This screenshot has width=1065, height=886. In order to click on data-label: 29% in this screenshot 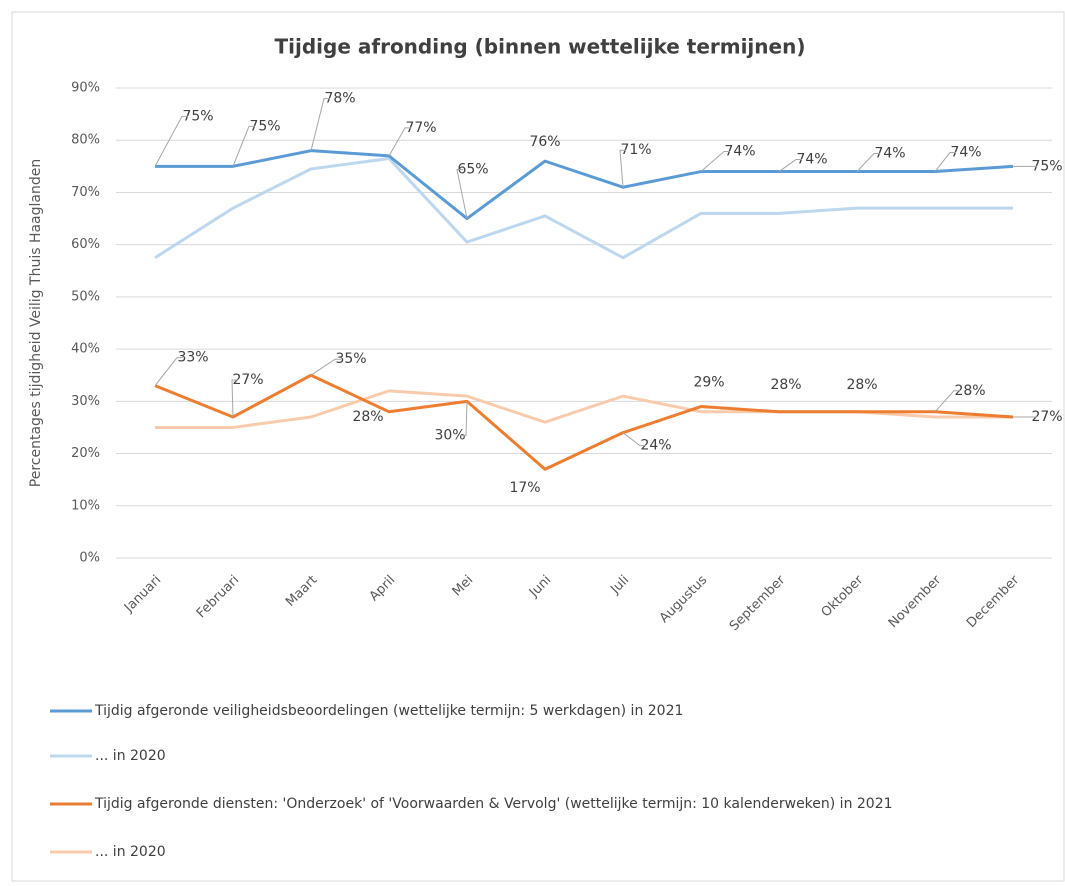, I will do `click(708, 383)`.